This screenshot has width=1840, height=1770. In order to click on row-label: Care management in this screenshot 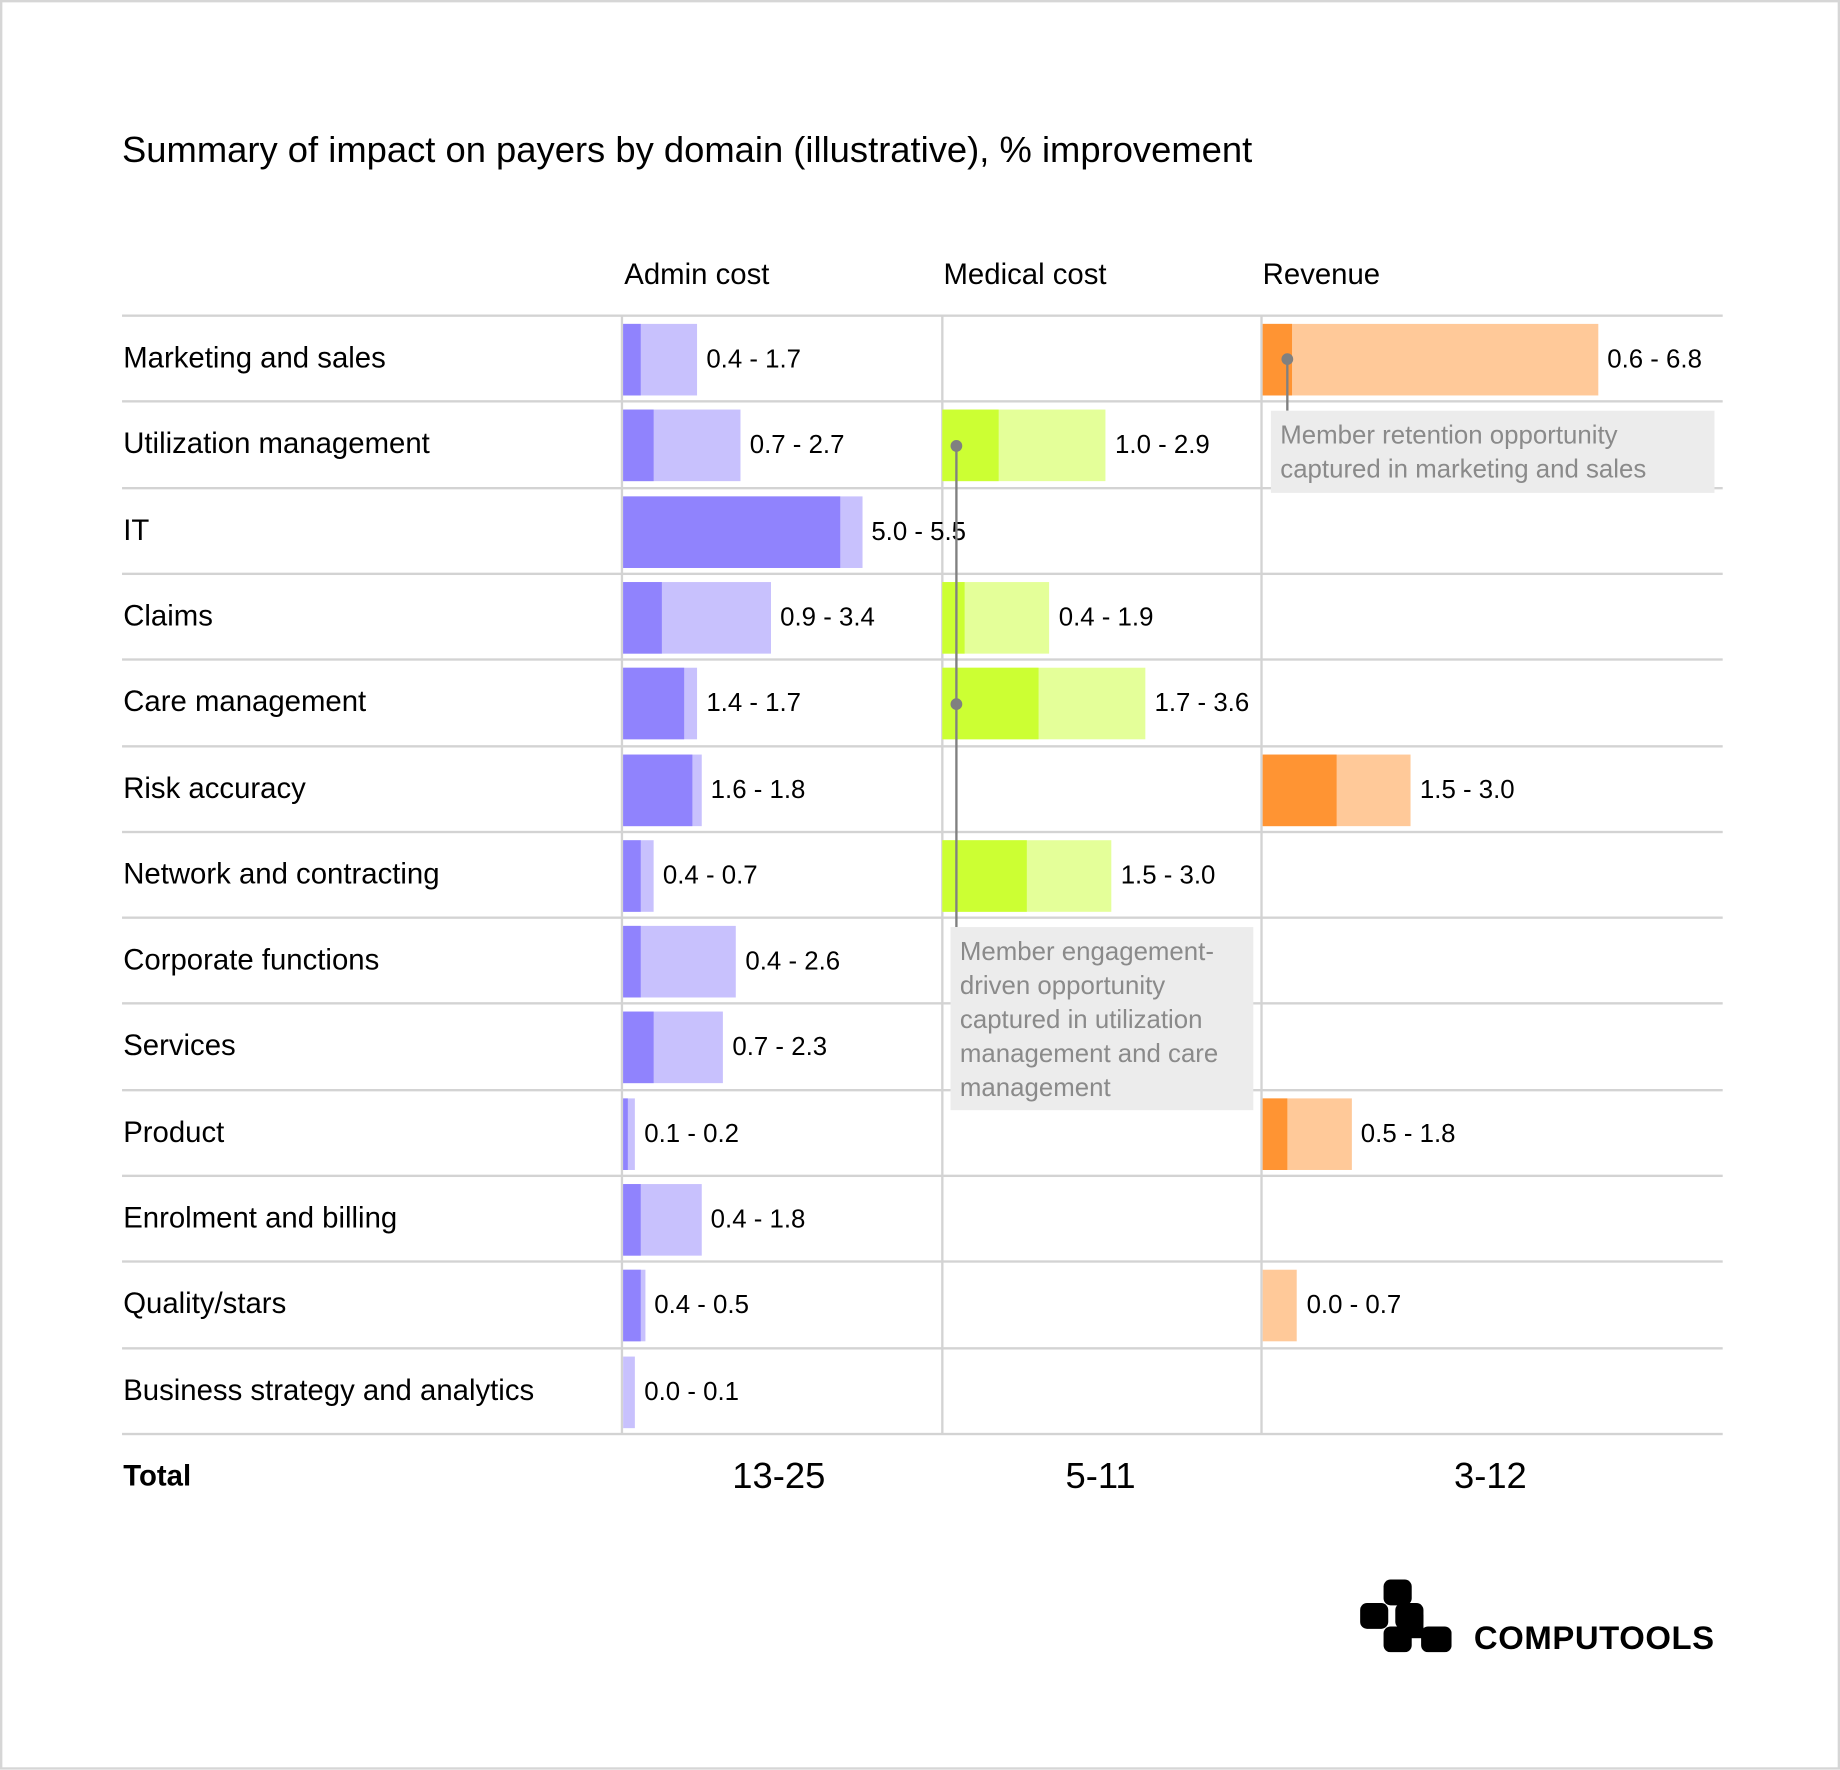, I will do `click(245, 702)`.